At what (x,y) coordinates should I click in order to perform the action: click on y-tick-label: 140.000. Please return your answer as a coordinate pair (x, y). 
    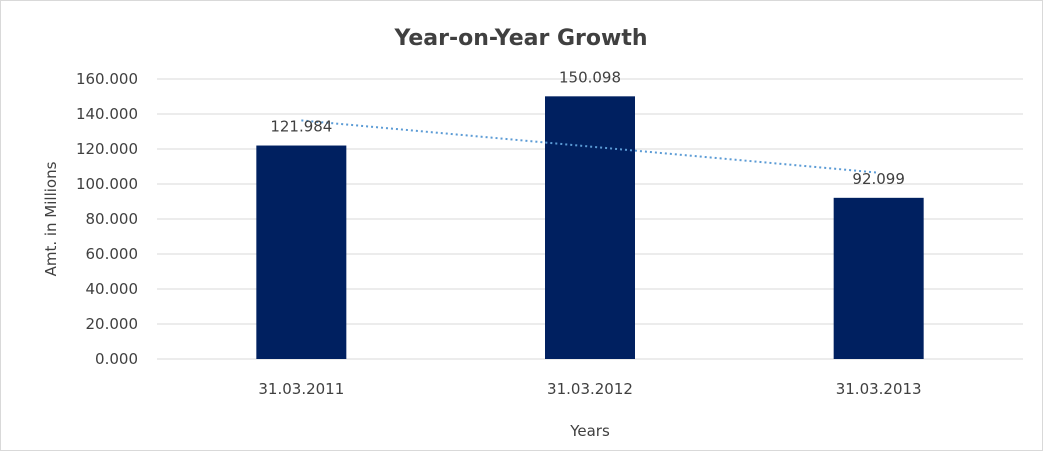
    Looking at the image, I should click on (107, 114).